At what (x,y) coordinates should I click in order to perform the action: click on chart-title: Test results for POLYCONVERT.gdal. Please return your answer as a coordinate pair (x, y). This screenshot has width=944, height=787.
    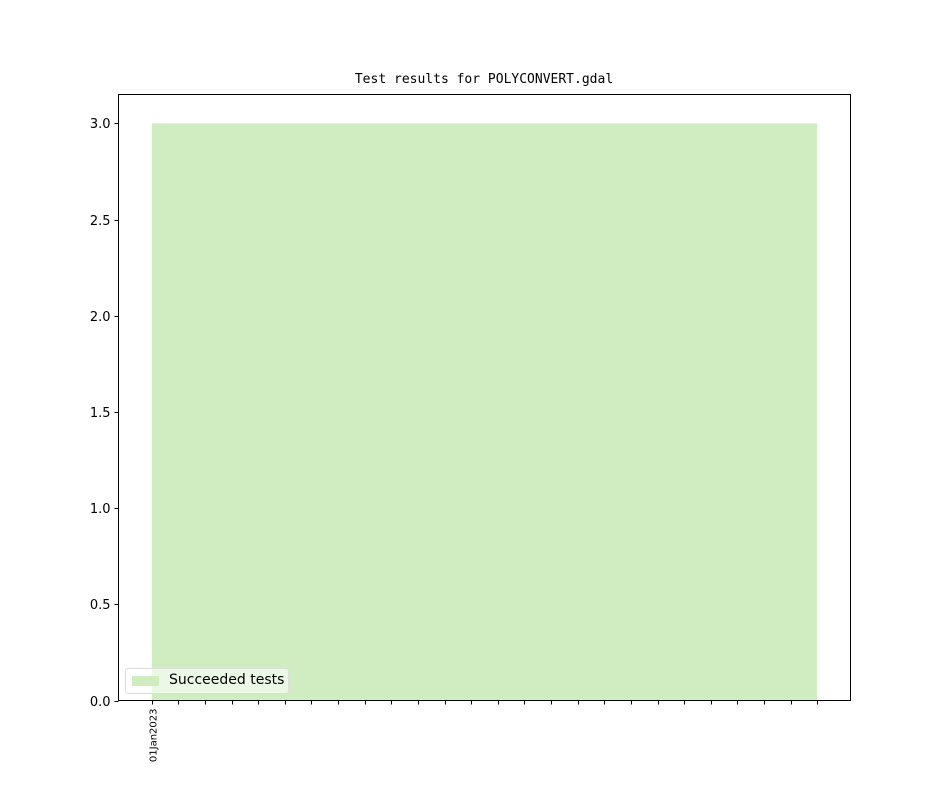
    Looking at the image, I should click on (484, 79).